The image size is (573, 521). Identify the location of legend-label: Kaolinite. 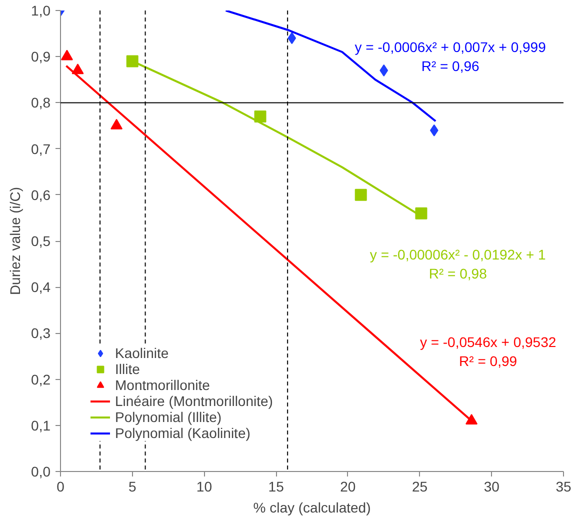
(142, 353).